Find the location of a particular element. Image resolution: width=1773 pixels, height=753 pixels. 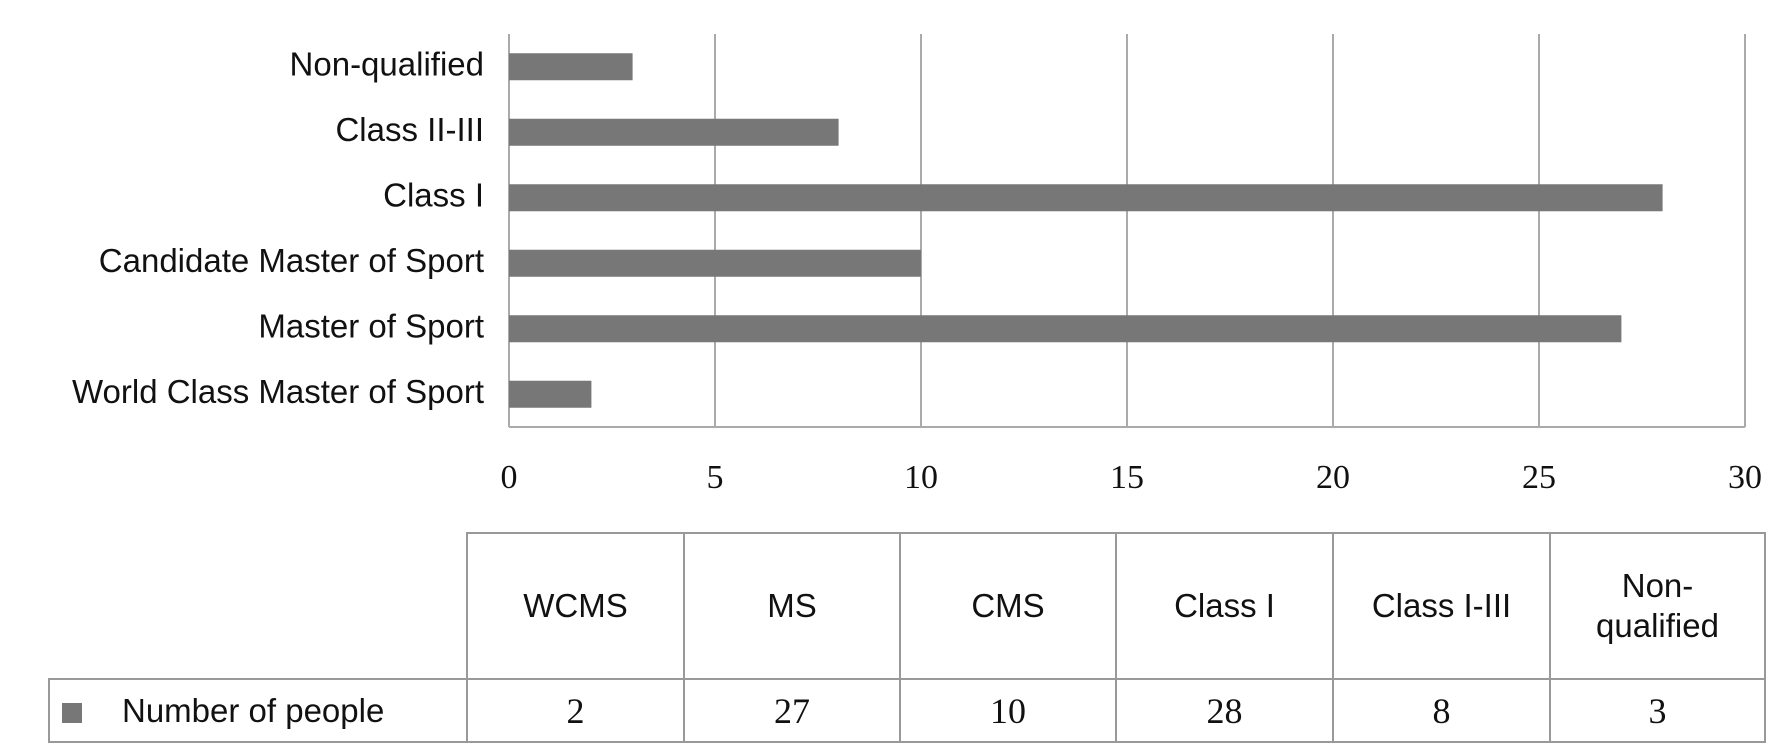

table-value-cell: 10 is located at coordinates (1008, 710).